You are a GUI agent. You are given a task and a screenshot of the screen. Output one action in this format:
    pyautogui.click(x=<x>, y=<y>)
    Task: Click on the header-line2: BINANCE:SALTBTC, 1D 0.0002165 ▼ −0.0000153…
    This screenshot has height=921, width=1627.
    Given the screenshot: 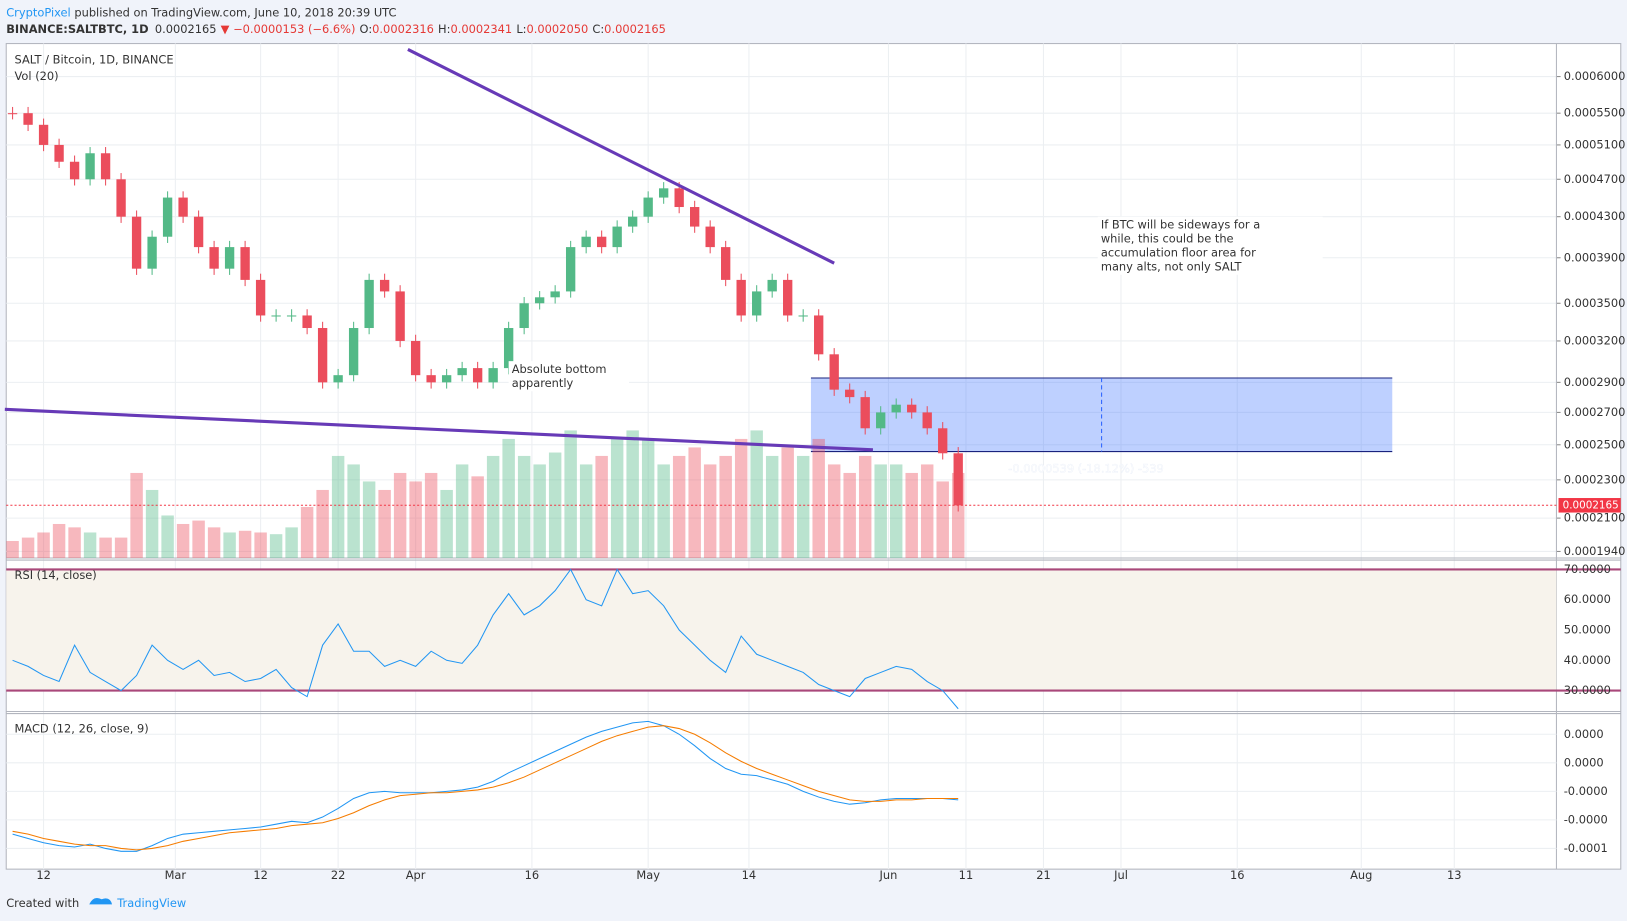 What is the action you would take?
    pyautogui.click(x=336, y=29)
    